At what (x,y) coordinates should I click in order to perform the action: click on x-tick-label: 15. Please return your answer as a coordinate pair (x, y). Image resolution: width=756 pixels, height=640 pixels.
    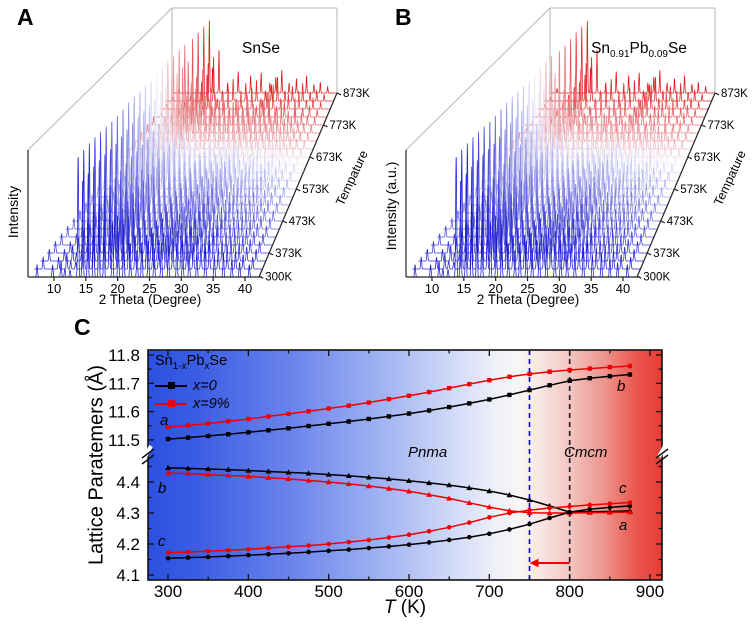
    Looking at the image, I should click on (86, 288).